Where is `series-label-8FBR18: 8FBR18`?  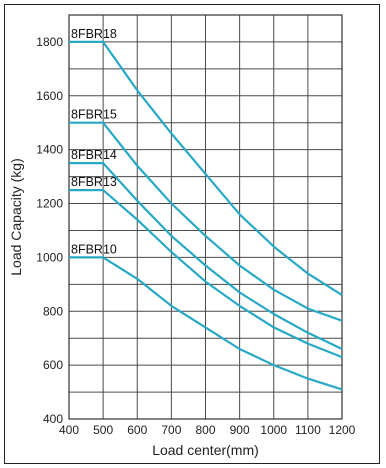 series-label-8FBR18: 8FBR18 is located at coordinates (94, 34).